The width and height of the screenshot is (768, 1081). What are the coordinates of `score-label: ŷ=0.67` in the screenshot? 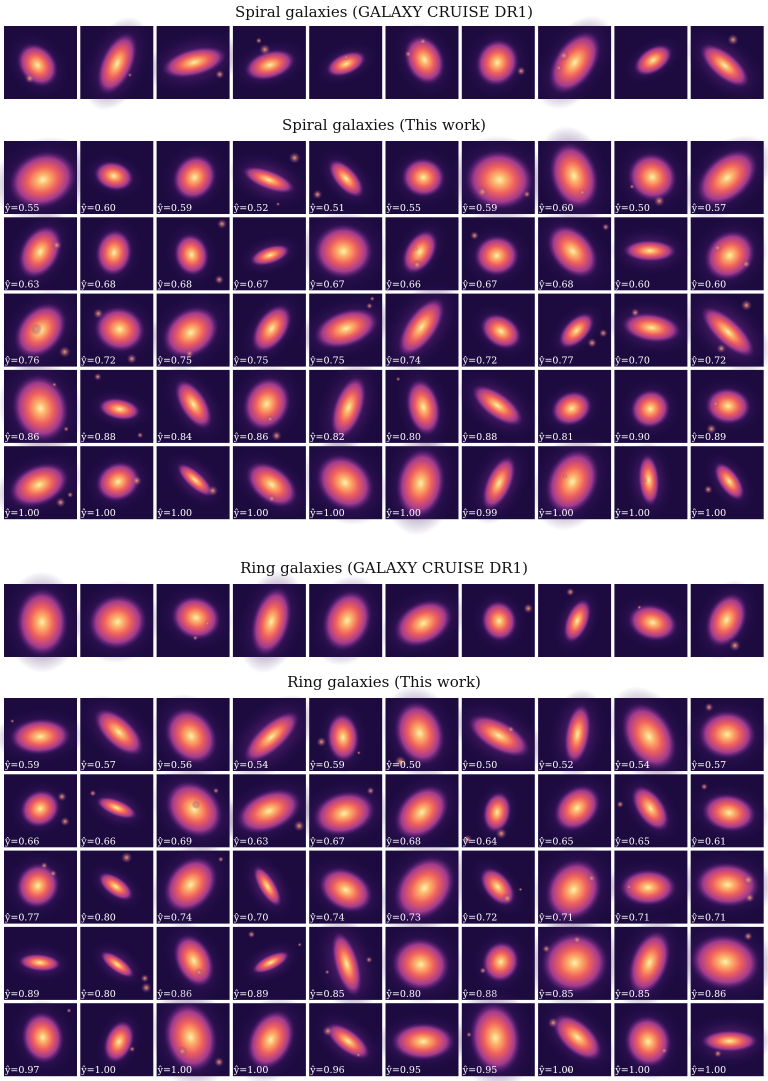 It's located at (479, 284).